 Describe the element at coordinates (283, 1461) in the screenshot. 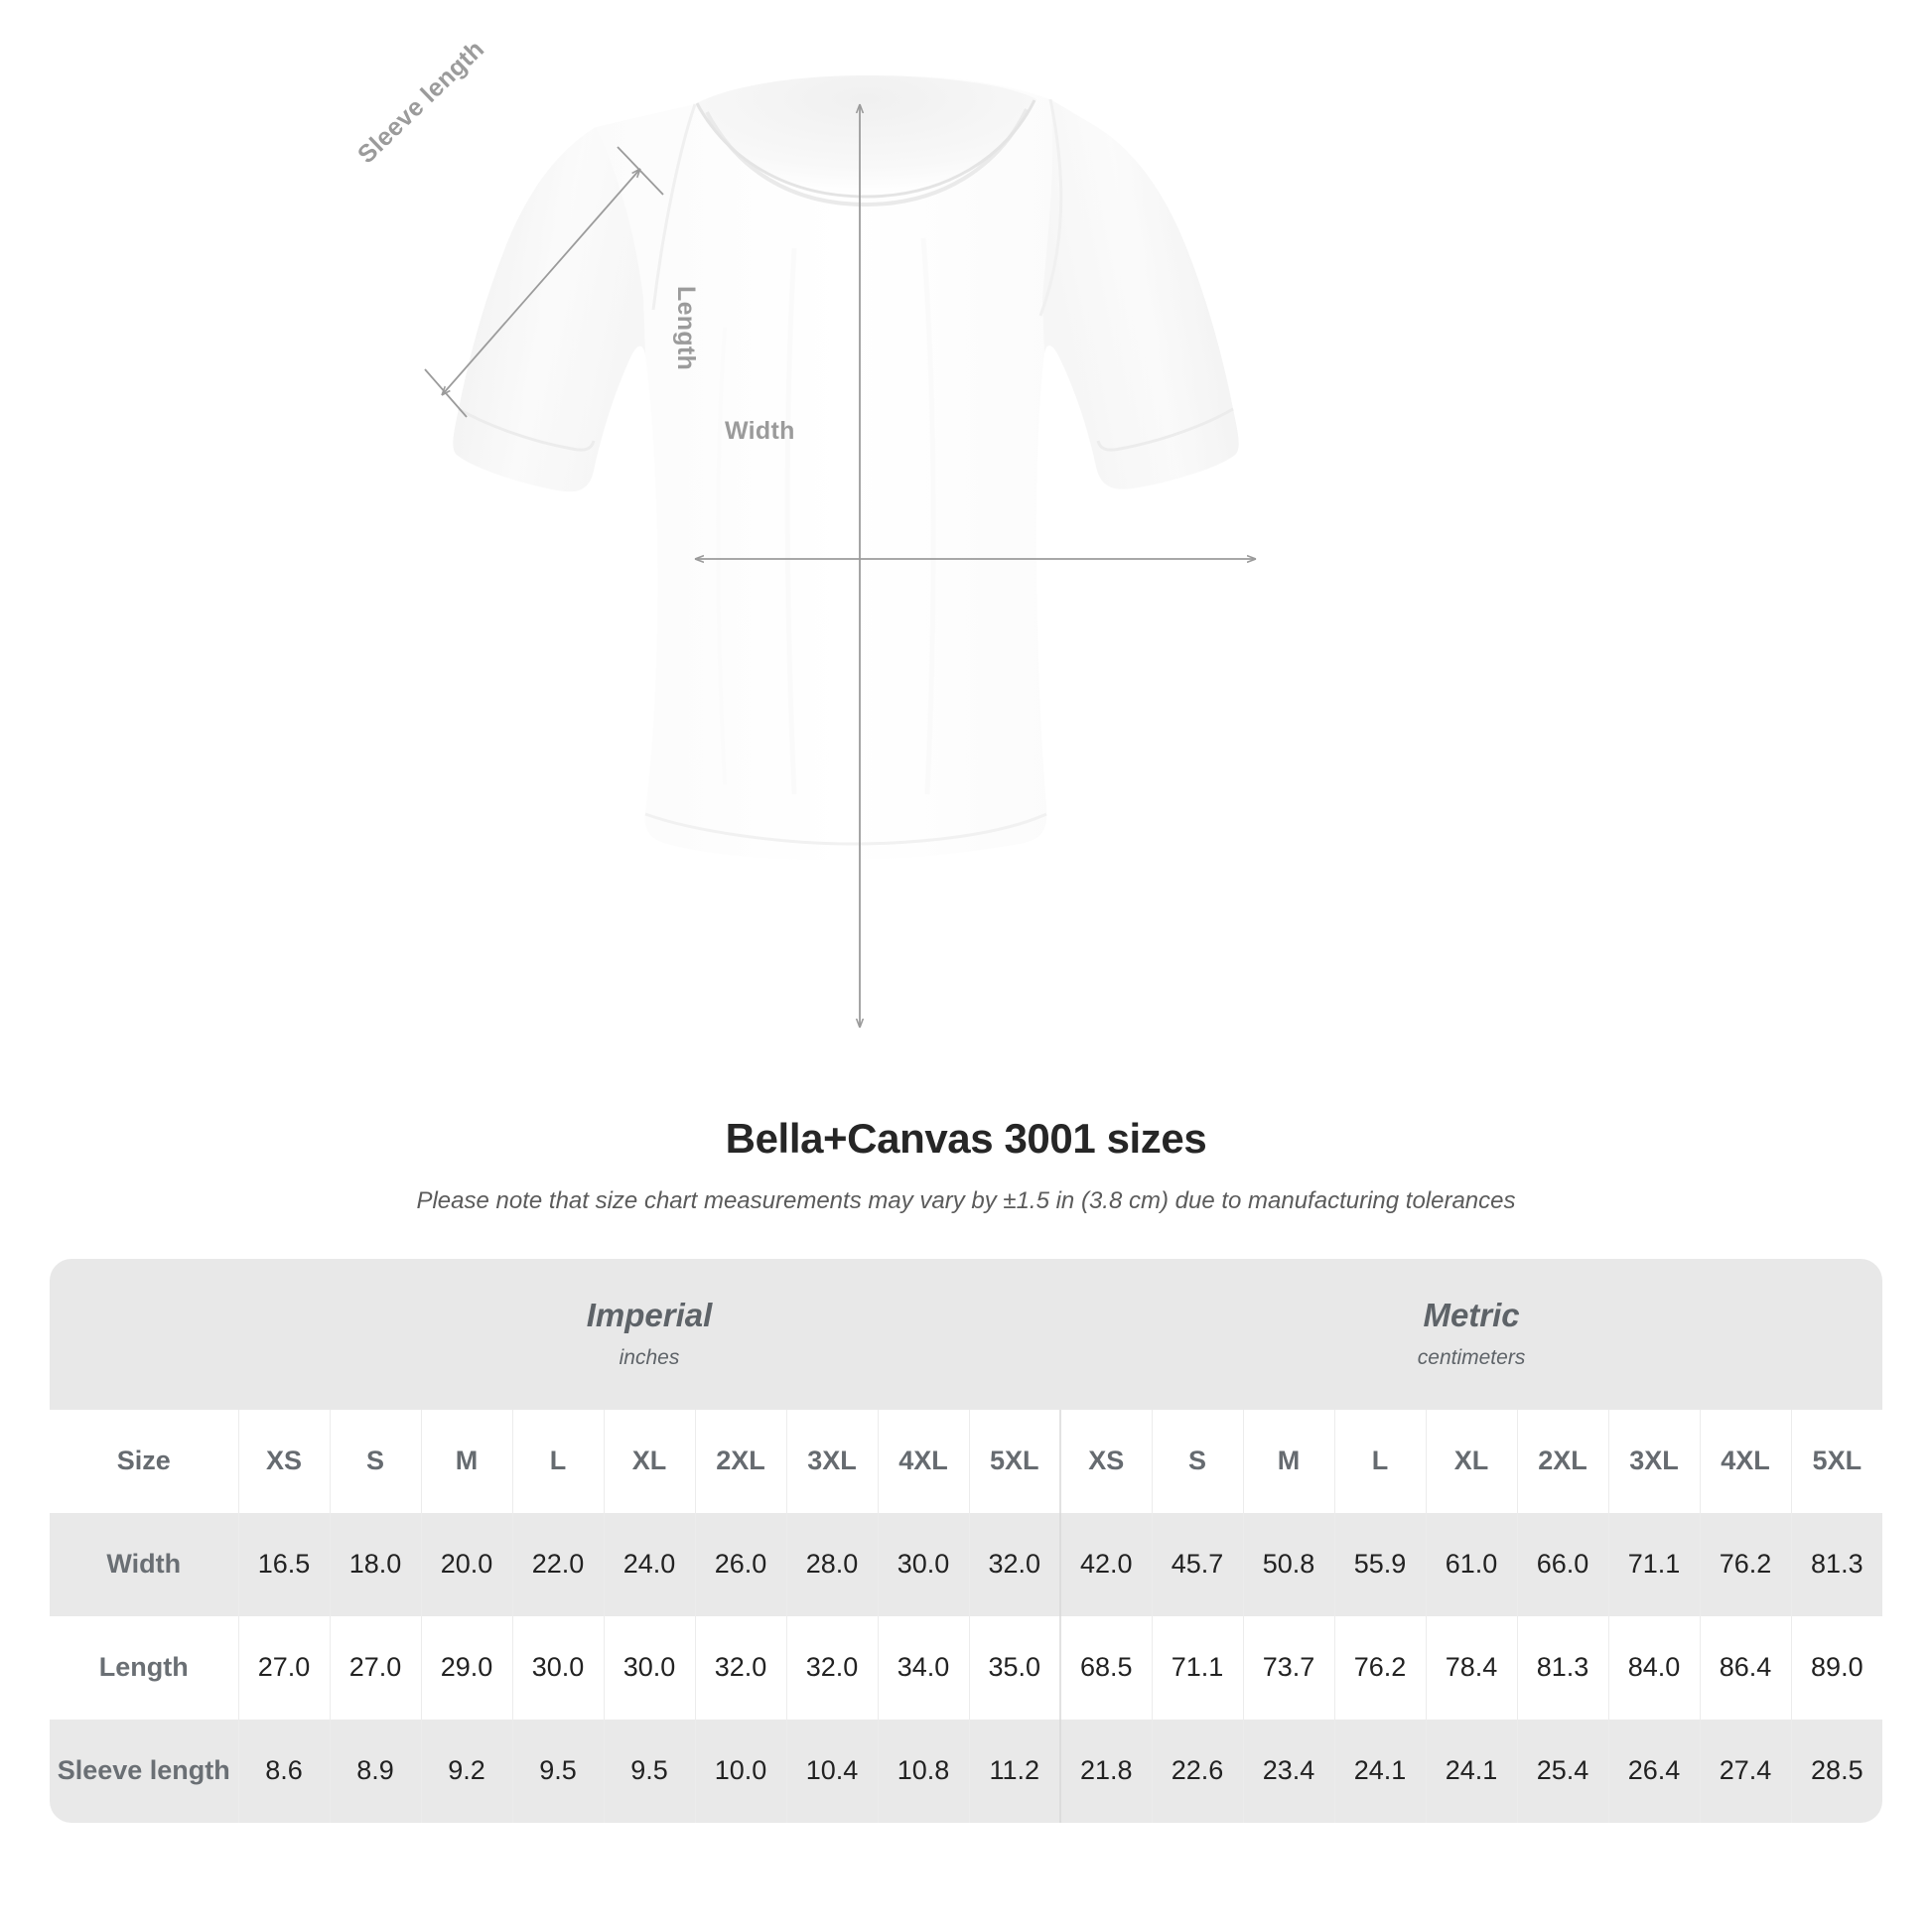

I see `col-header-imperial-xs: XS` at that location.